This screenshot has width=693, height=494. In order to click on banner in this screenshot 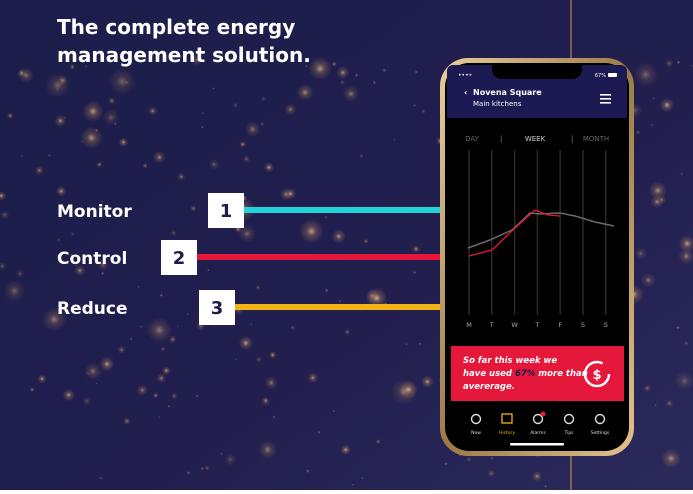, I will do `click(537, 373)`.